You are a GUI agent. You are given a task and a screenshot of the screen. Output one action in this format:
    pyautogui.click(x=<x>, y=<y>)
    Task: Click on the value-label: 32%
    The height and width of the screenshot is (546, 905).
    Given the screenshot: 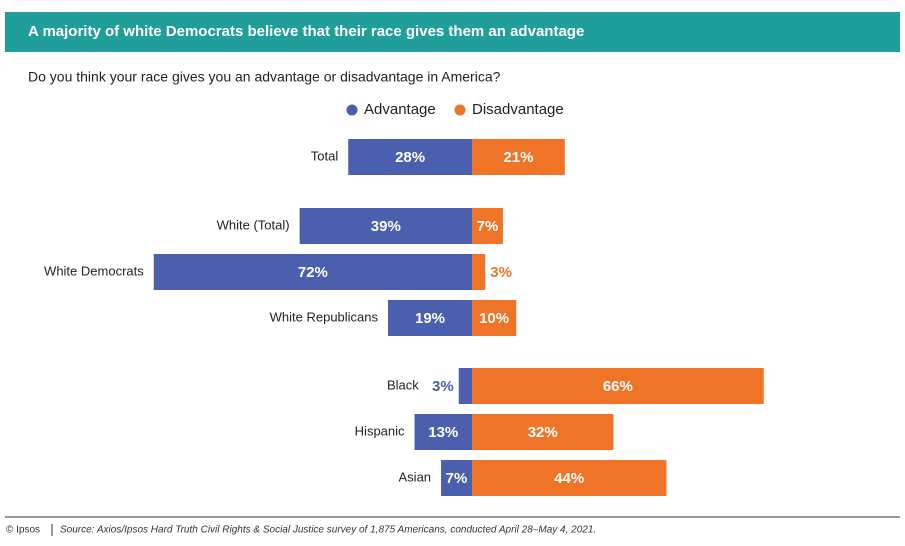 What is the action you would take?
    pyautogui.click(x=543, y=432)
    